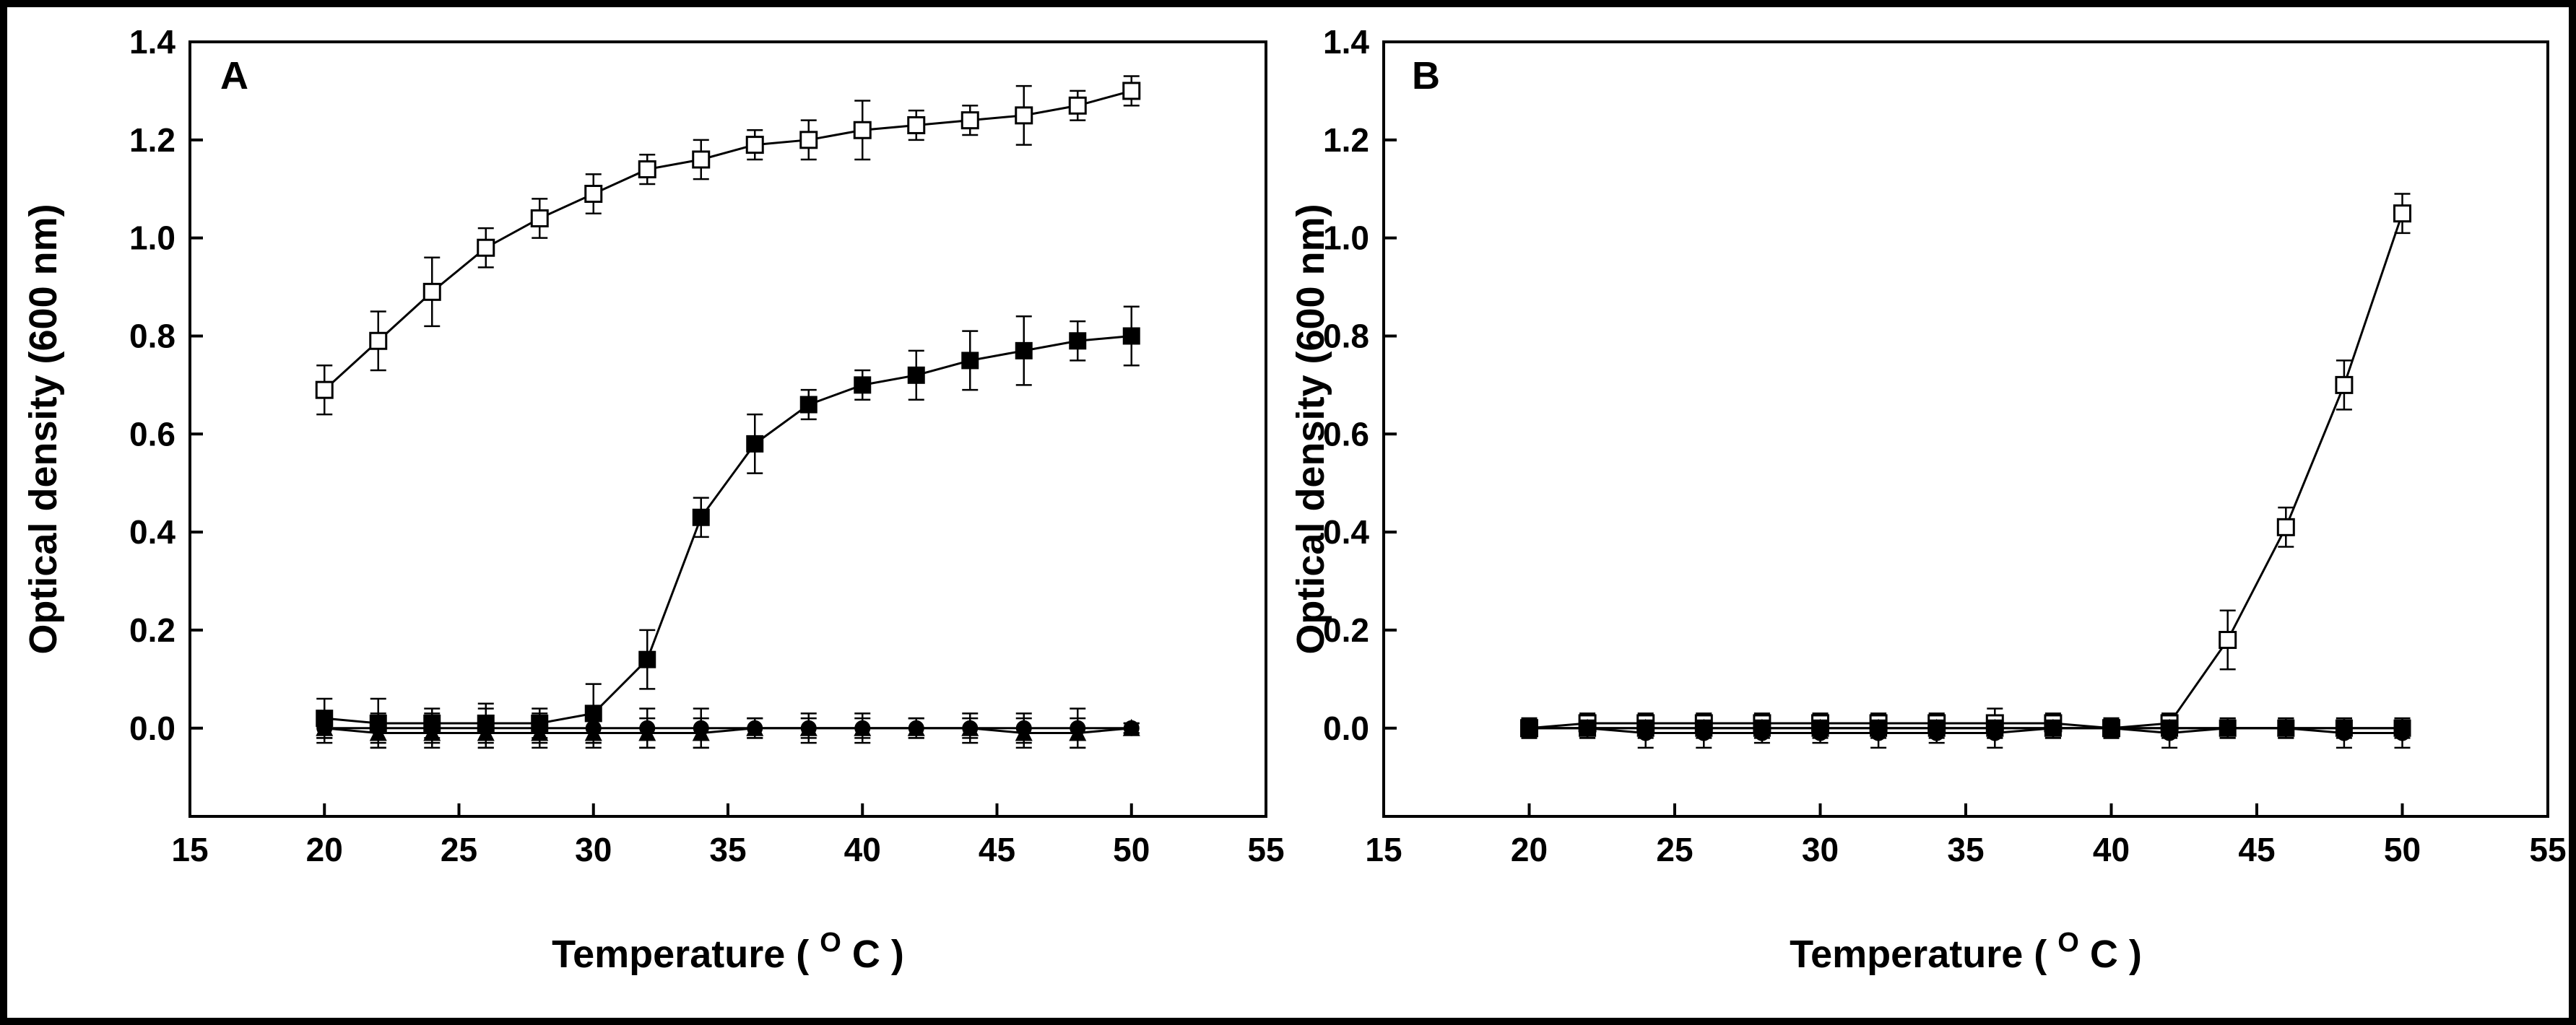  I want to click on y-tick-label-b-2: 0.4, so click(1346, 532).